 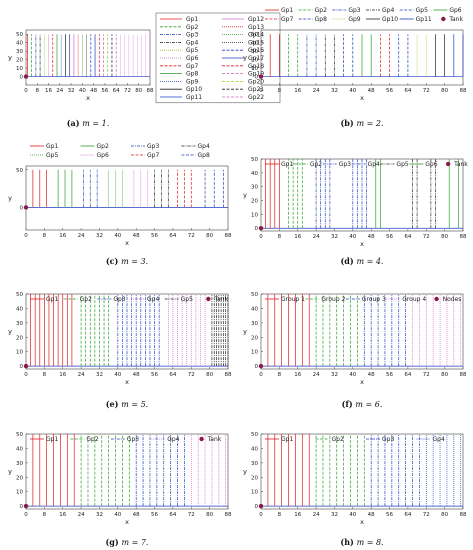 I want to click on caption-letter: (f), so click(x=349, y=404).